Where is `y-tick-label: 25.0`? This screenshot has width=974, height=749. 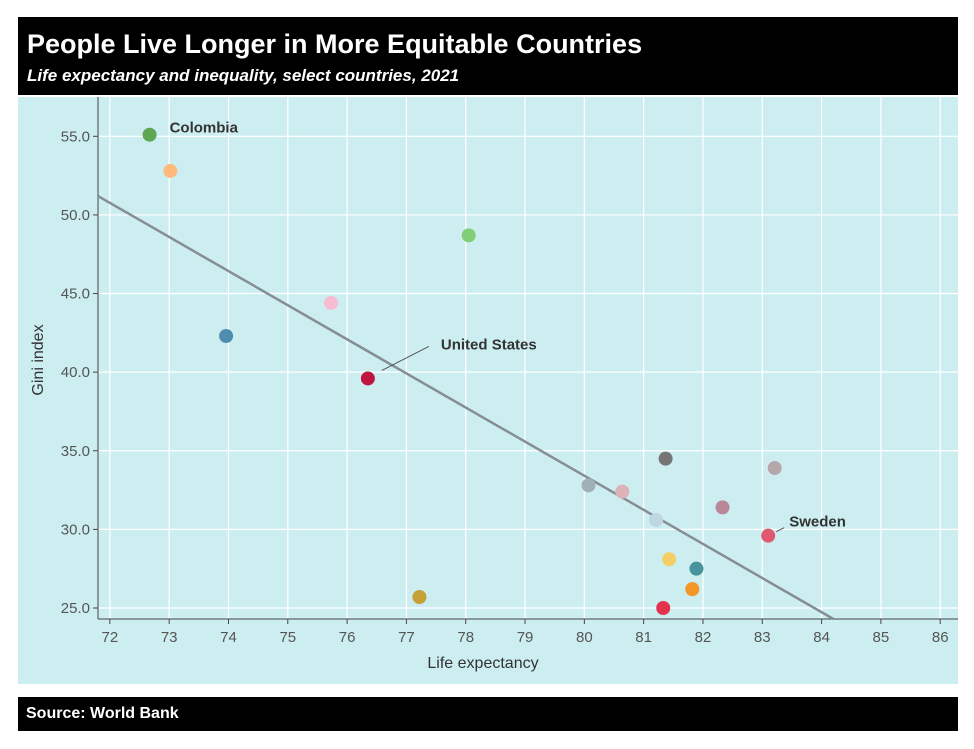 y-tick-label: 25.0 is located at coordinates (75, 608).